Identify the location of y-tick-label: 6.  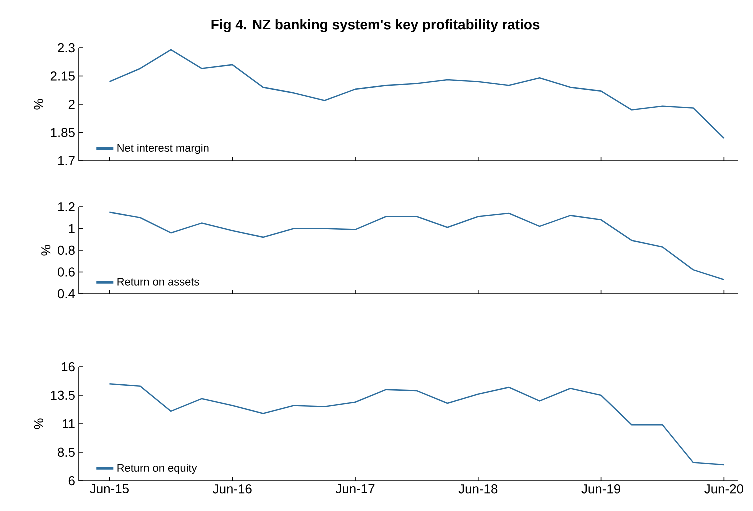
(71, 481).